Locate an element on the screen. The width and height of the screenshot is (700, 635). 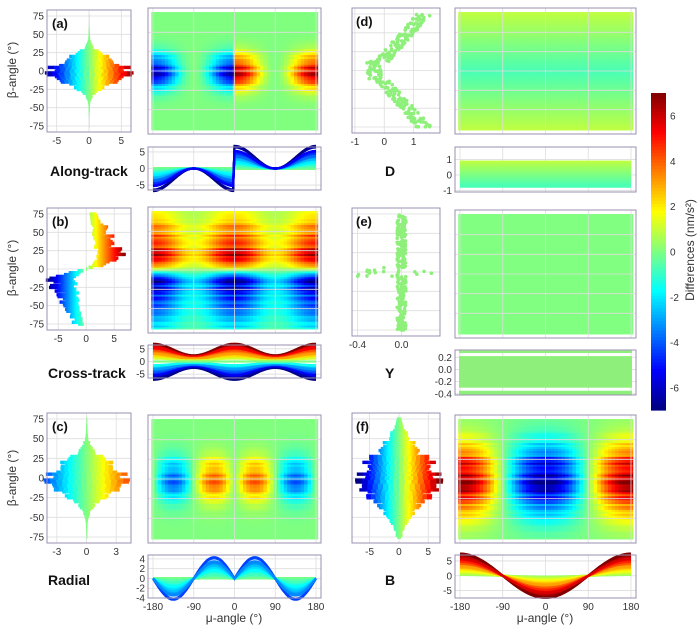
beta-tick: 0 is located at coordinates (41, 72).